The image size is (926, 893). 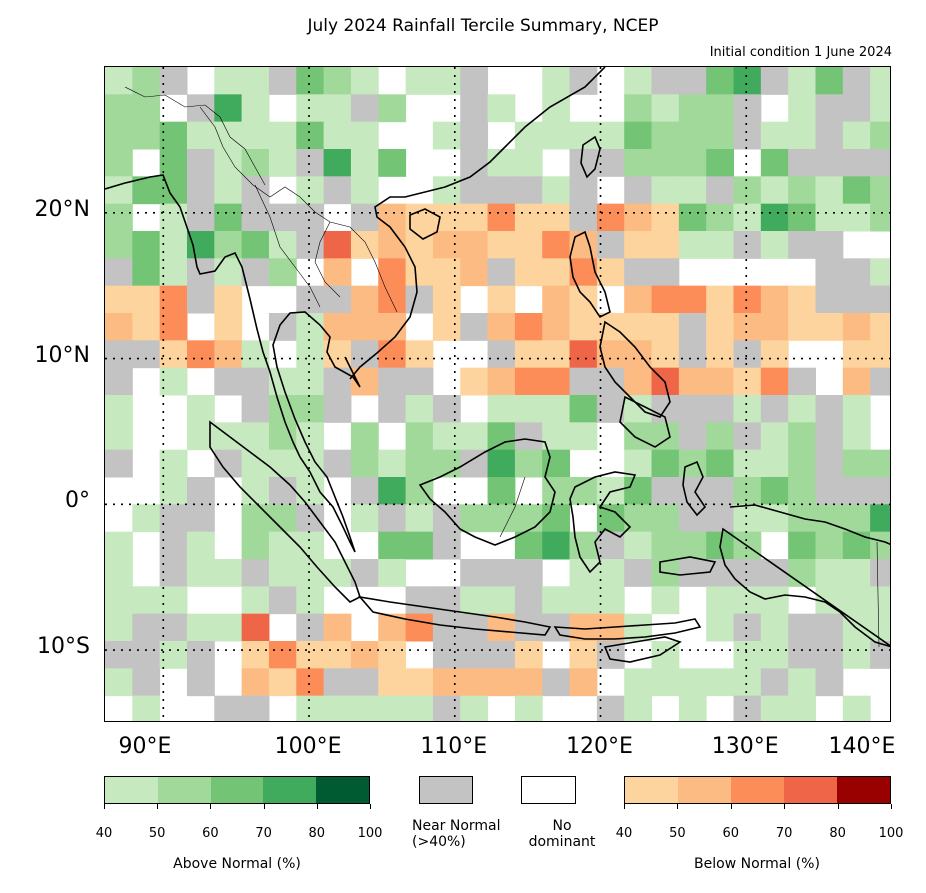 What do you see at coordinates (370, 806) in the screenshot?
I see `above-normal-tick-mark` at bounding box center [370, 806].